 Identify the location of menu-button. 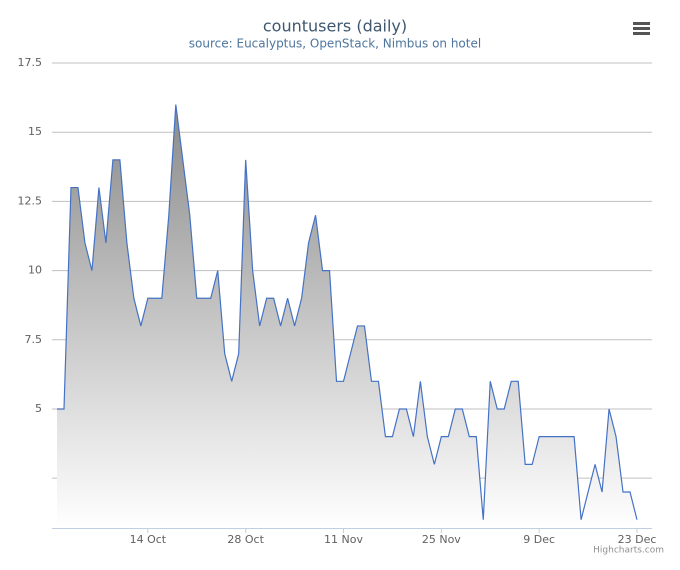
(642, 29).